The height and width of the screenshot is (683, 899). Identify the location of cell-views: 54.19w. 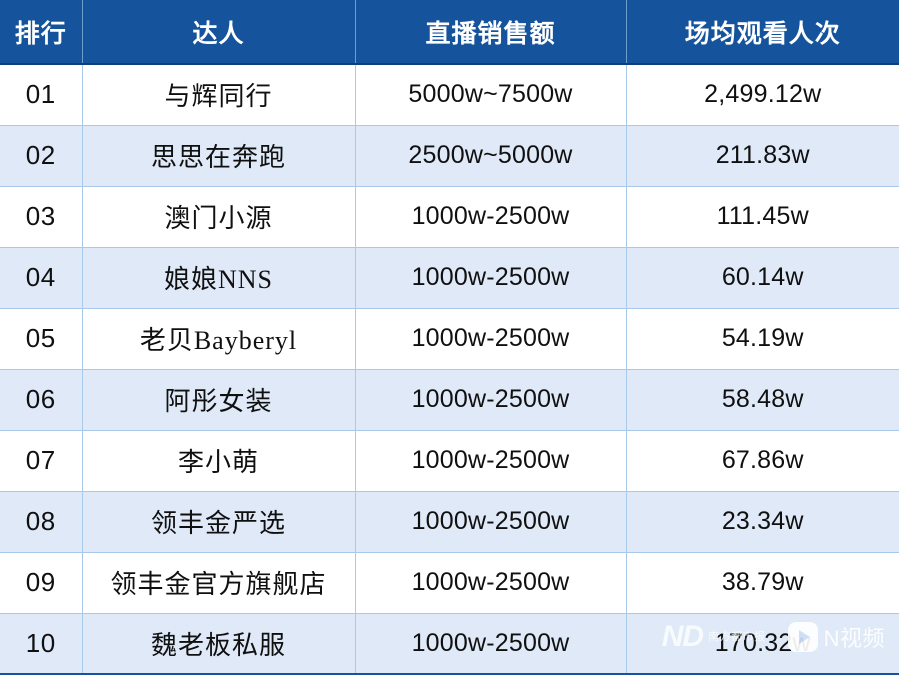
(762, 339).